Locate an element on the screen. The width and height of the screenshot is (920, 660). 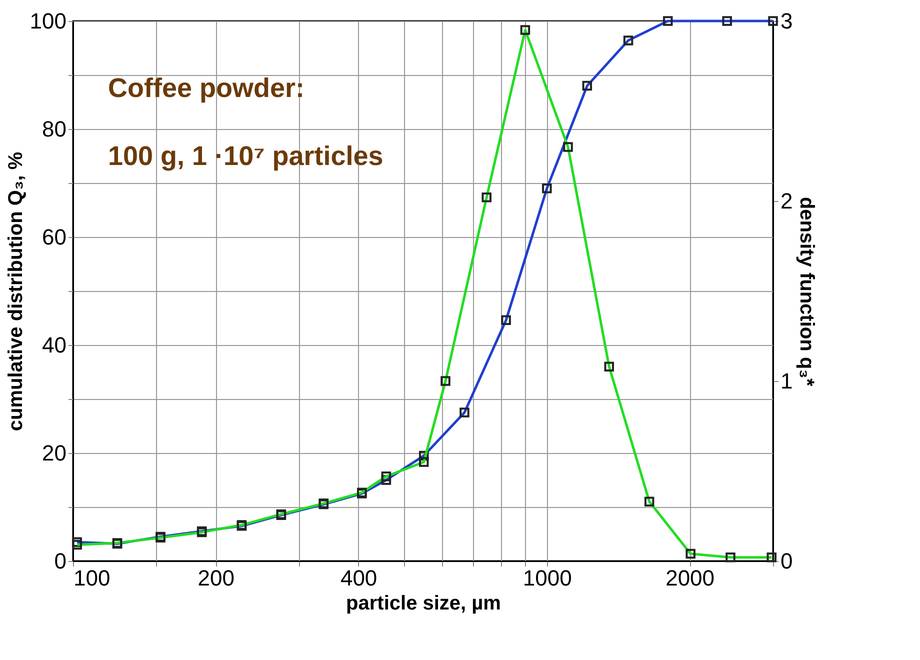
x-tick-label: 400 is located at coordinates (359, 578).